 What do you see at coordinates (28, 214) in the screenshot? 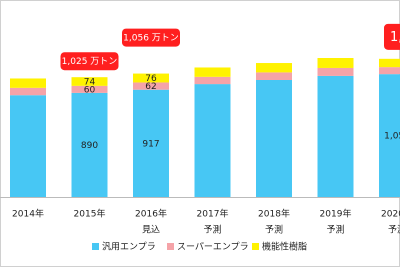
I see `x-tick-label: 2014年` at bounding box center [28, 214].